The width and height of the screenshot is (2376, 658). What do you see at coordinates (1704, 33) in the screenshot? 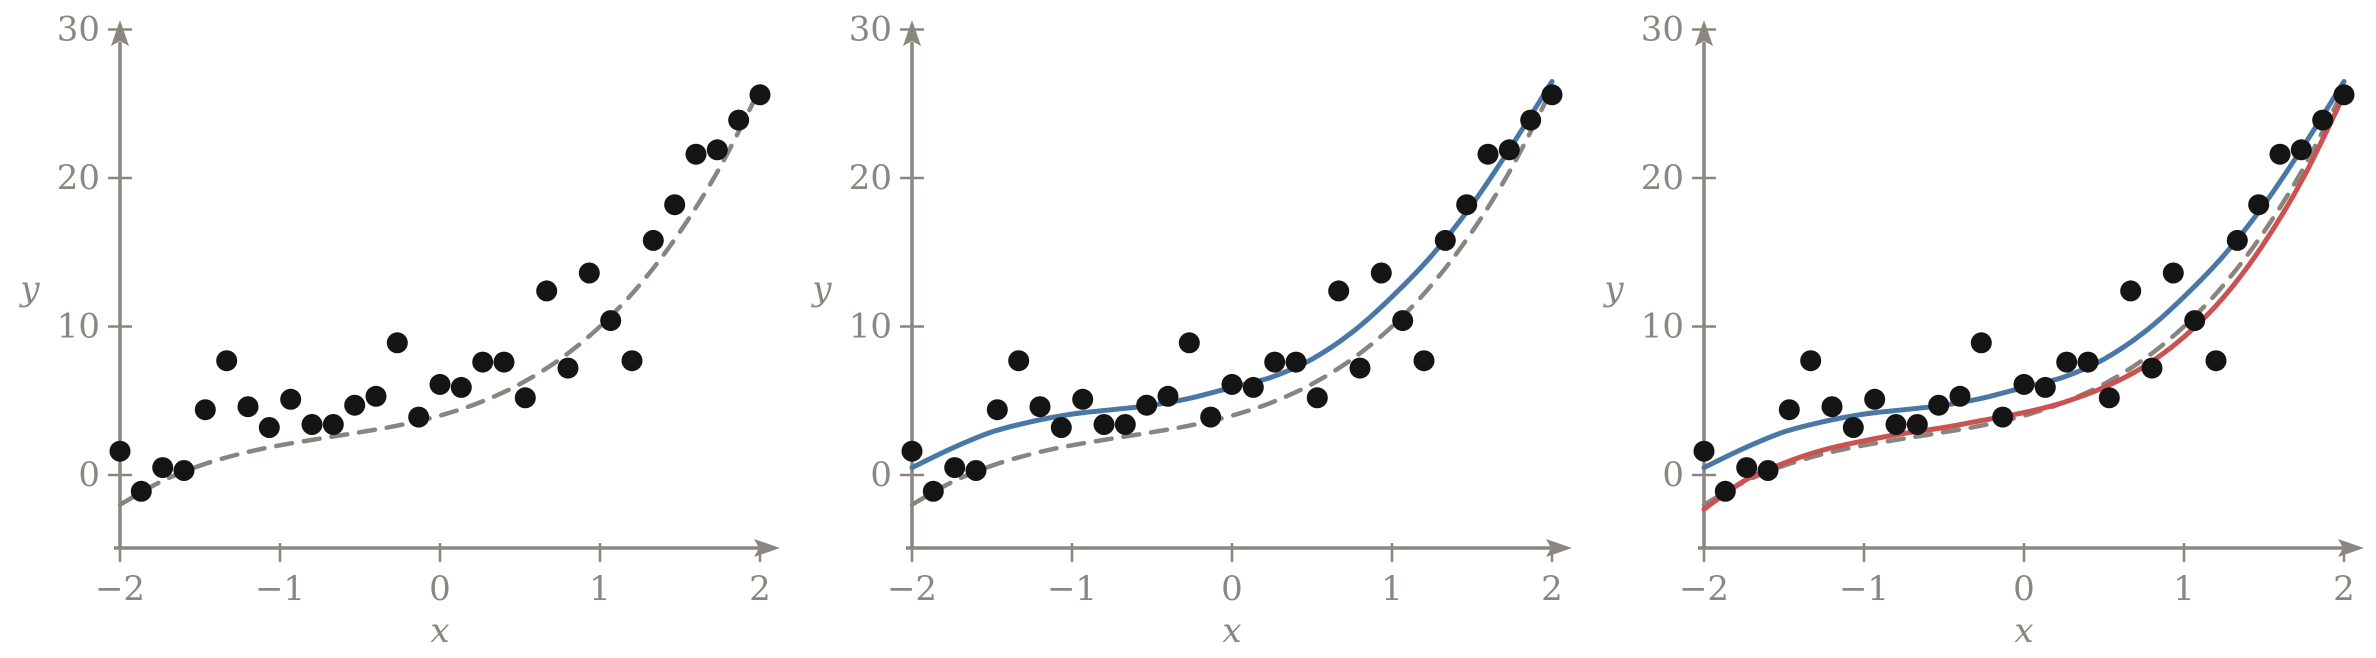
I see `y-axis-arrowhead-icon` at bounding box center [1704, 33].